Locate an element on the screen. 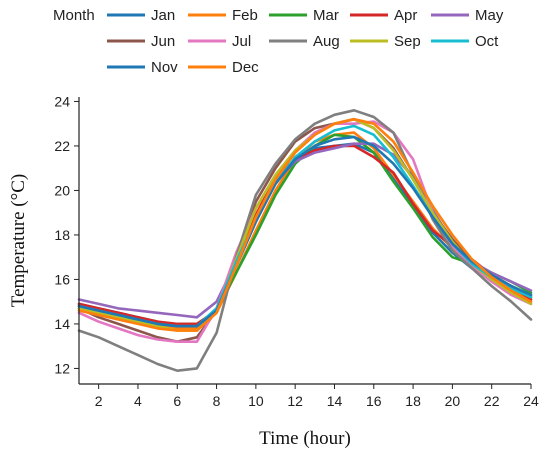  x-tick-label: 18 is located at coordinates (413, 401).